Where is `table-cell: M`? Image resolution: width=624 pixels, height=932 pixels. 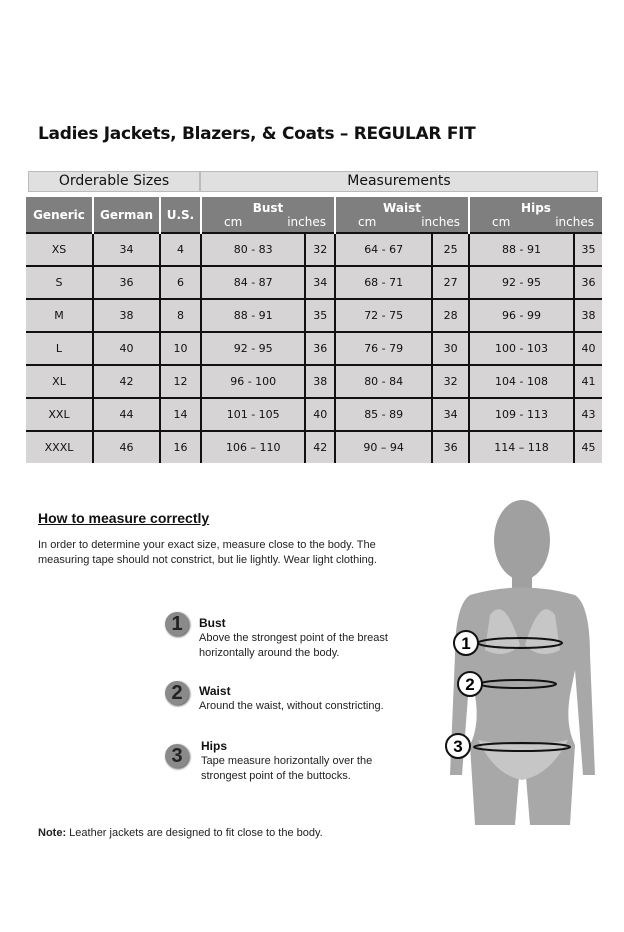
table-cell: M is located at coordinates (59, 315).